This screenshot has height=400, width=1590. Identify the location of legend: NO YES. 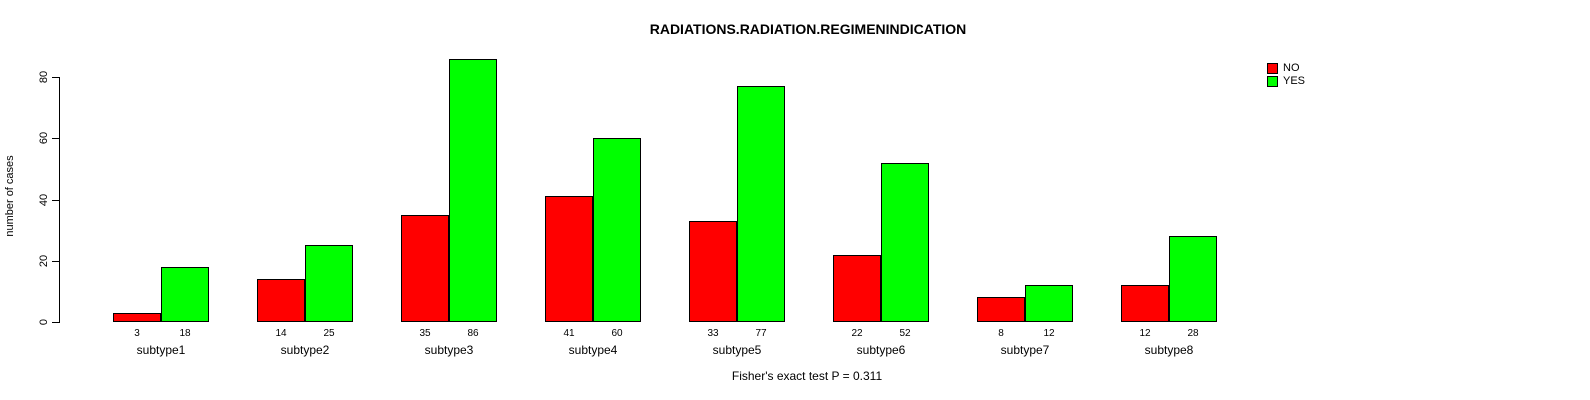
(1286, 75).